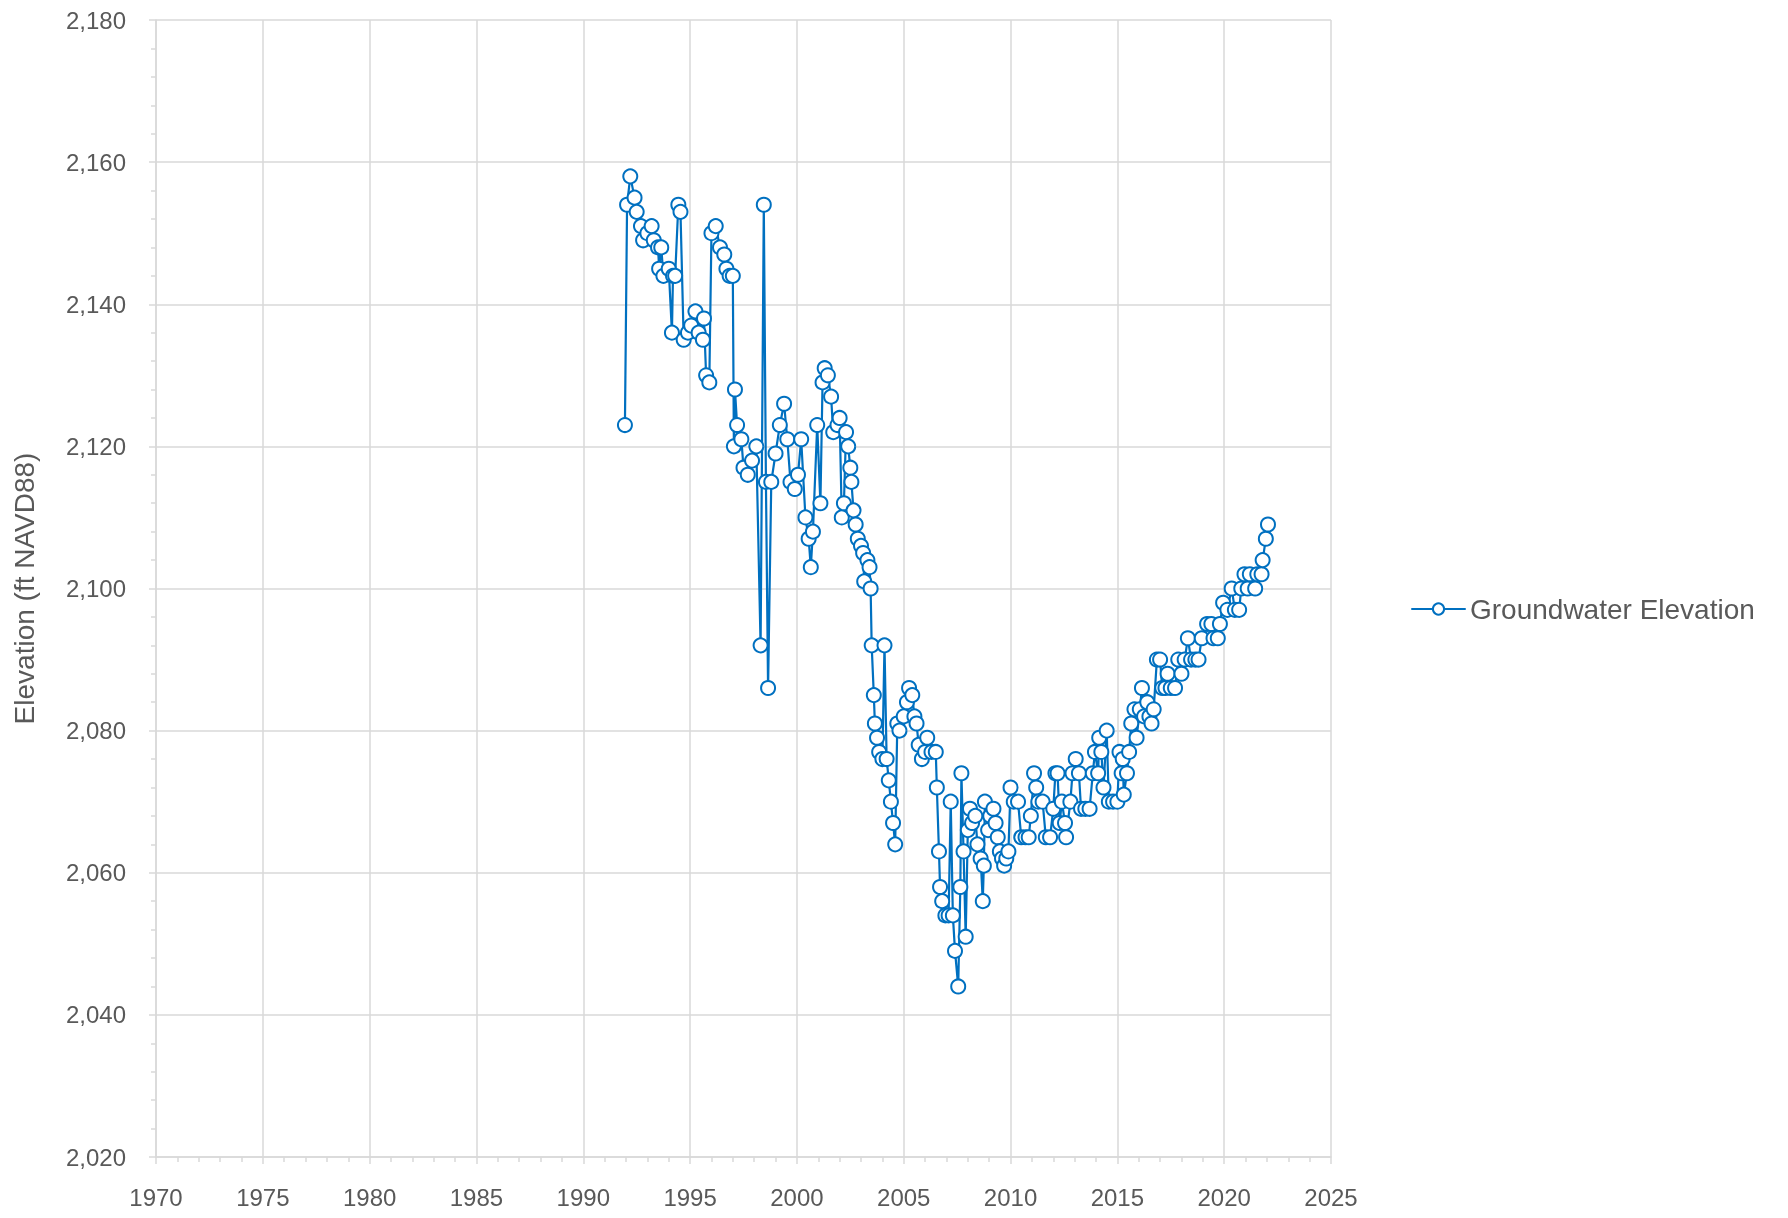 Image resolution: width=1788 pixels, height=1218 pixels. What do you see at coordinates (904, 1197) in the screenshot?
I see `x-tick-label: 2005` at bounding box center [904, 1197].